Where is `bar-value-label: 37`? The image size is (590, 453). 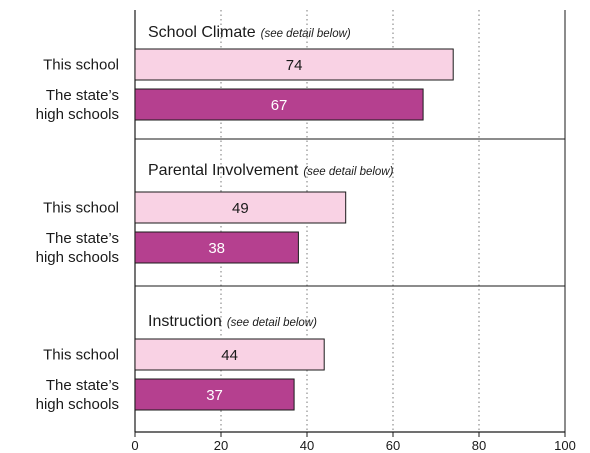 bar-value-label: 37 is located at coordinates (214, 395).